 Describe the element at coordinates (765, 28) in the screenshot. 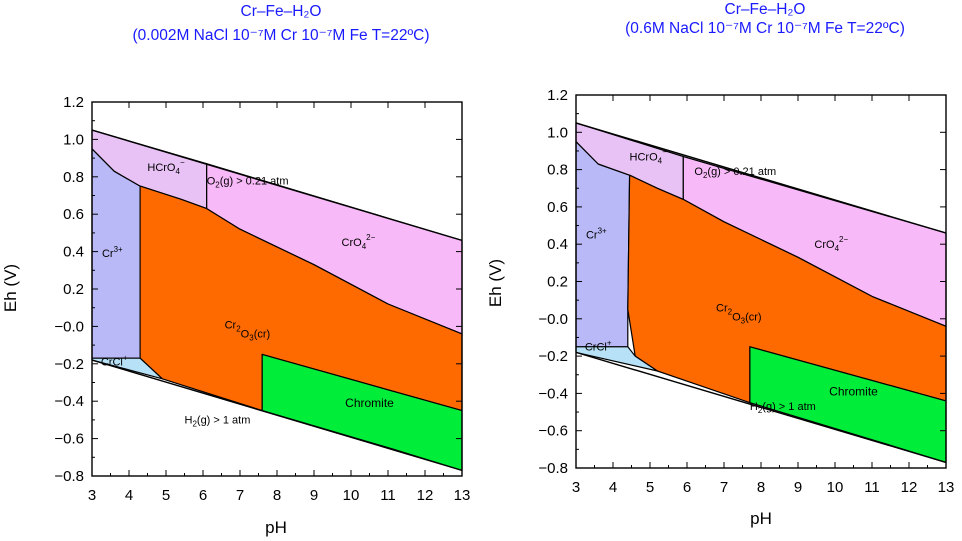

I see `chart-right-title-line2: (0.6M NaCl 10⁻⁷M Cr 10⁻⁷M Fe T=22ºC)` at that location.